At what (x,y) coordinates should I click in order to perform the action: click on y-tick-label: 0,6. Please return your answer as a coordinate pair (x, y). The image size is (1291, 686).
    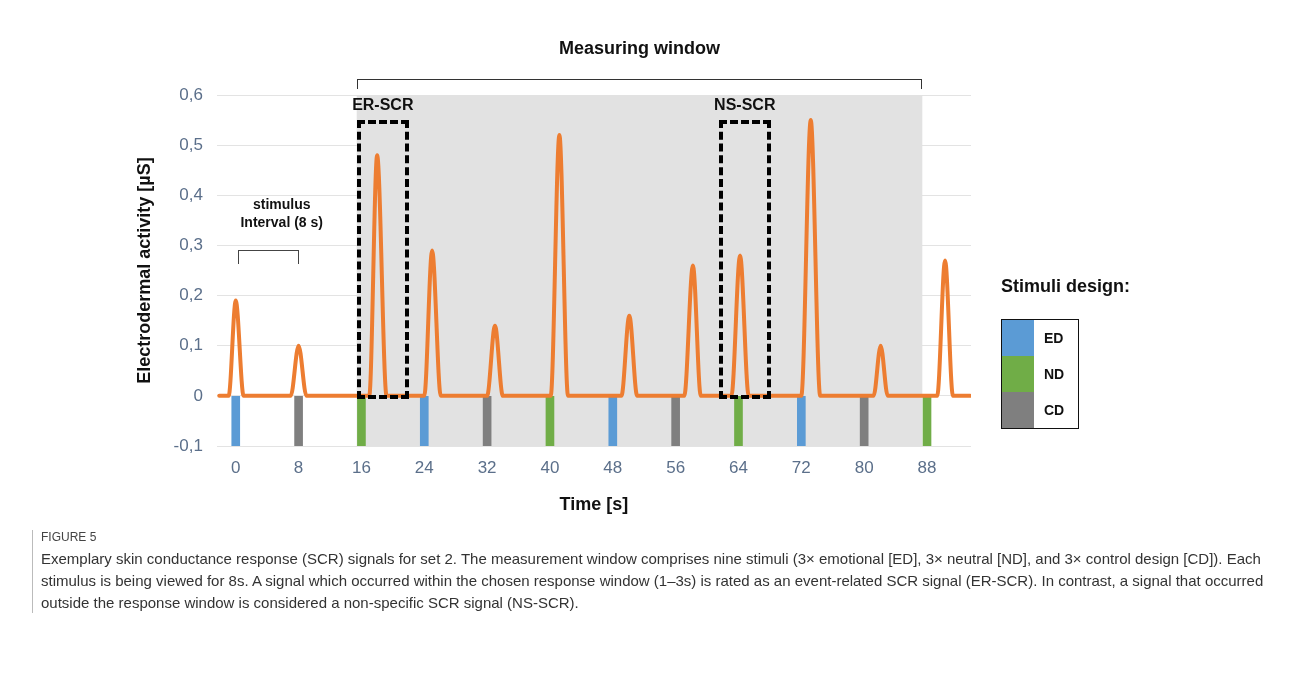
    Looking at the image, I should click on (191, 94).